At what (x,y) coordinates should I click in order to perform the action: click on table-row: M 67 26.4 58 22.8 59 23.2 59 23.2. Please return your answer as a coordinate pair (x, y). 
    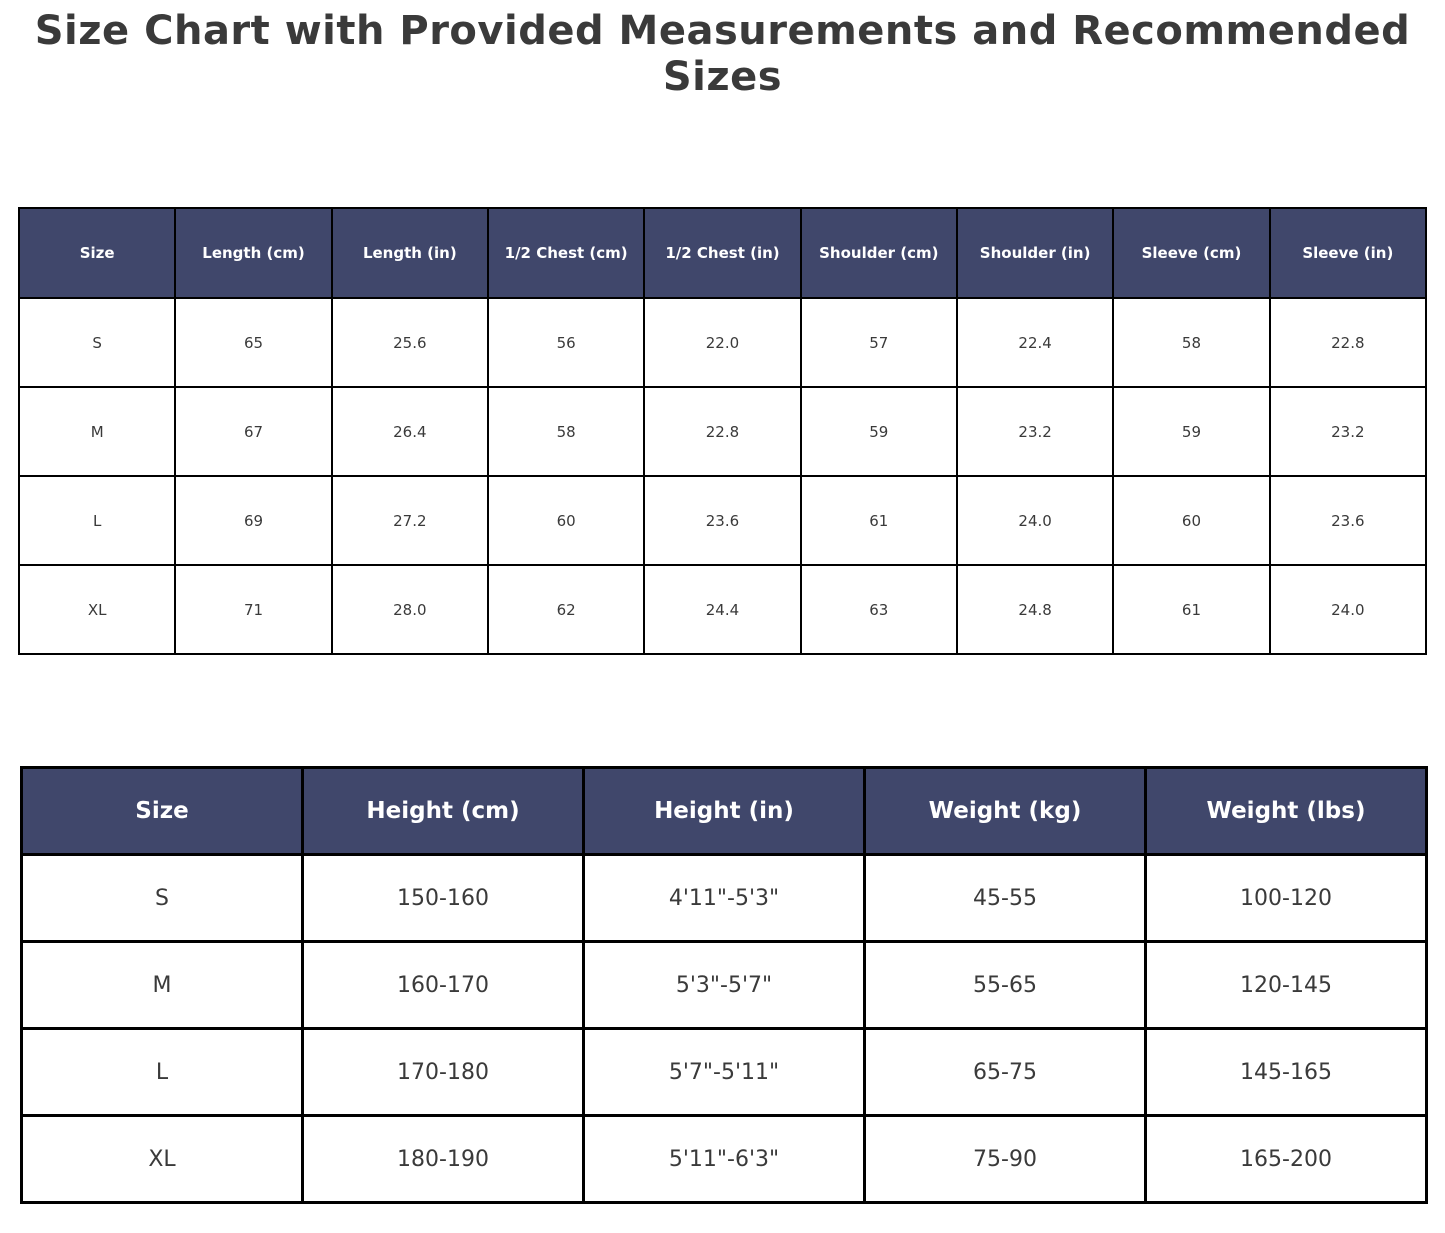
    Looking at the image, I should click on (722, 431).